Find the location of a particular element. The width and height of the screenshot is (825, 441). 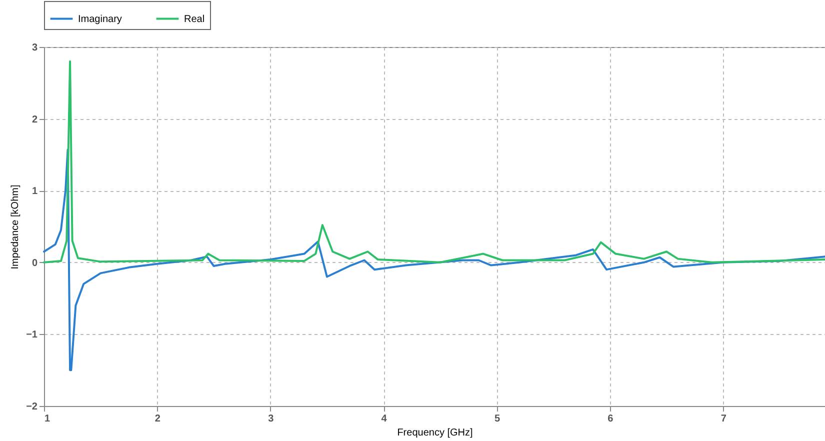

y-tick-label: 1 is located at coordinates (35, 192).